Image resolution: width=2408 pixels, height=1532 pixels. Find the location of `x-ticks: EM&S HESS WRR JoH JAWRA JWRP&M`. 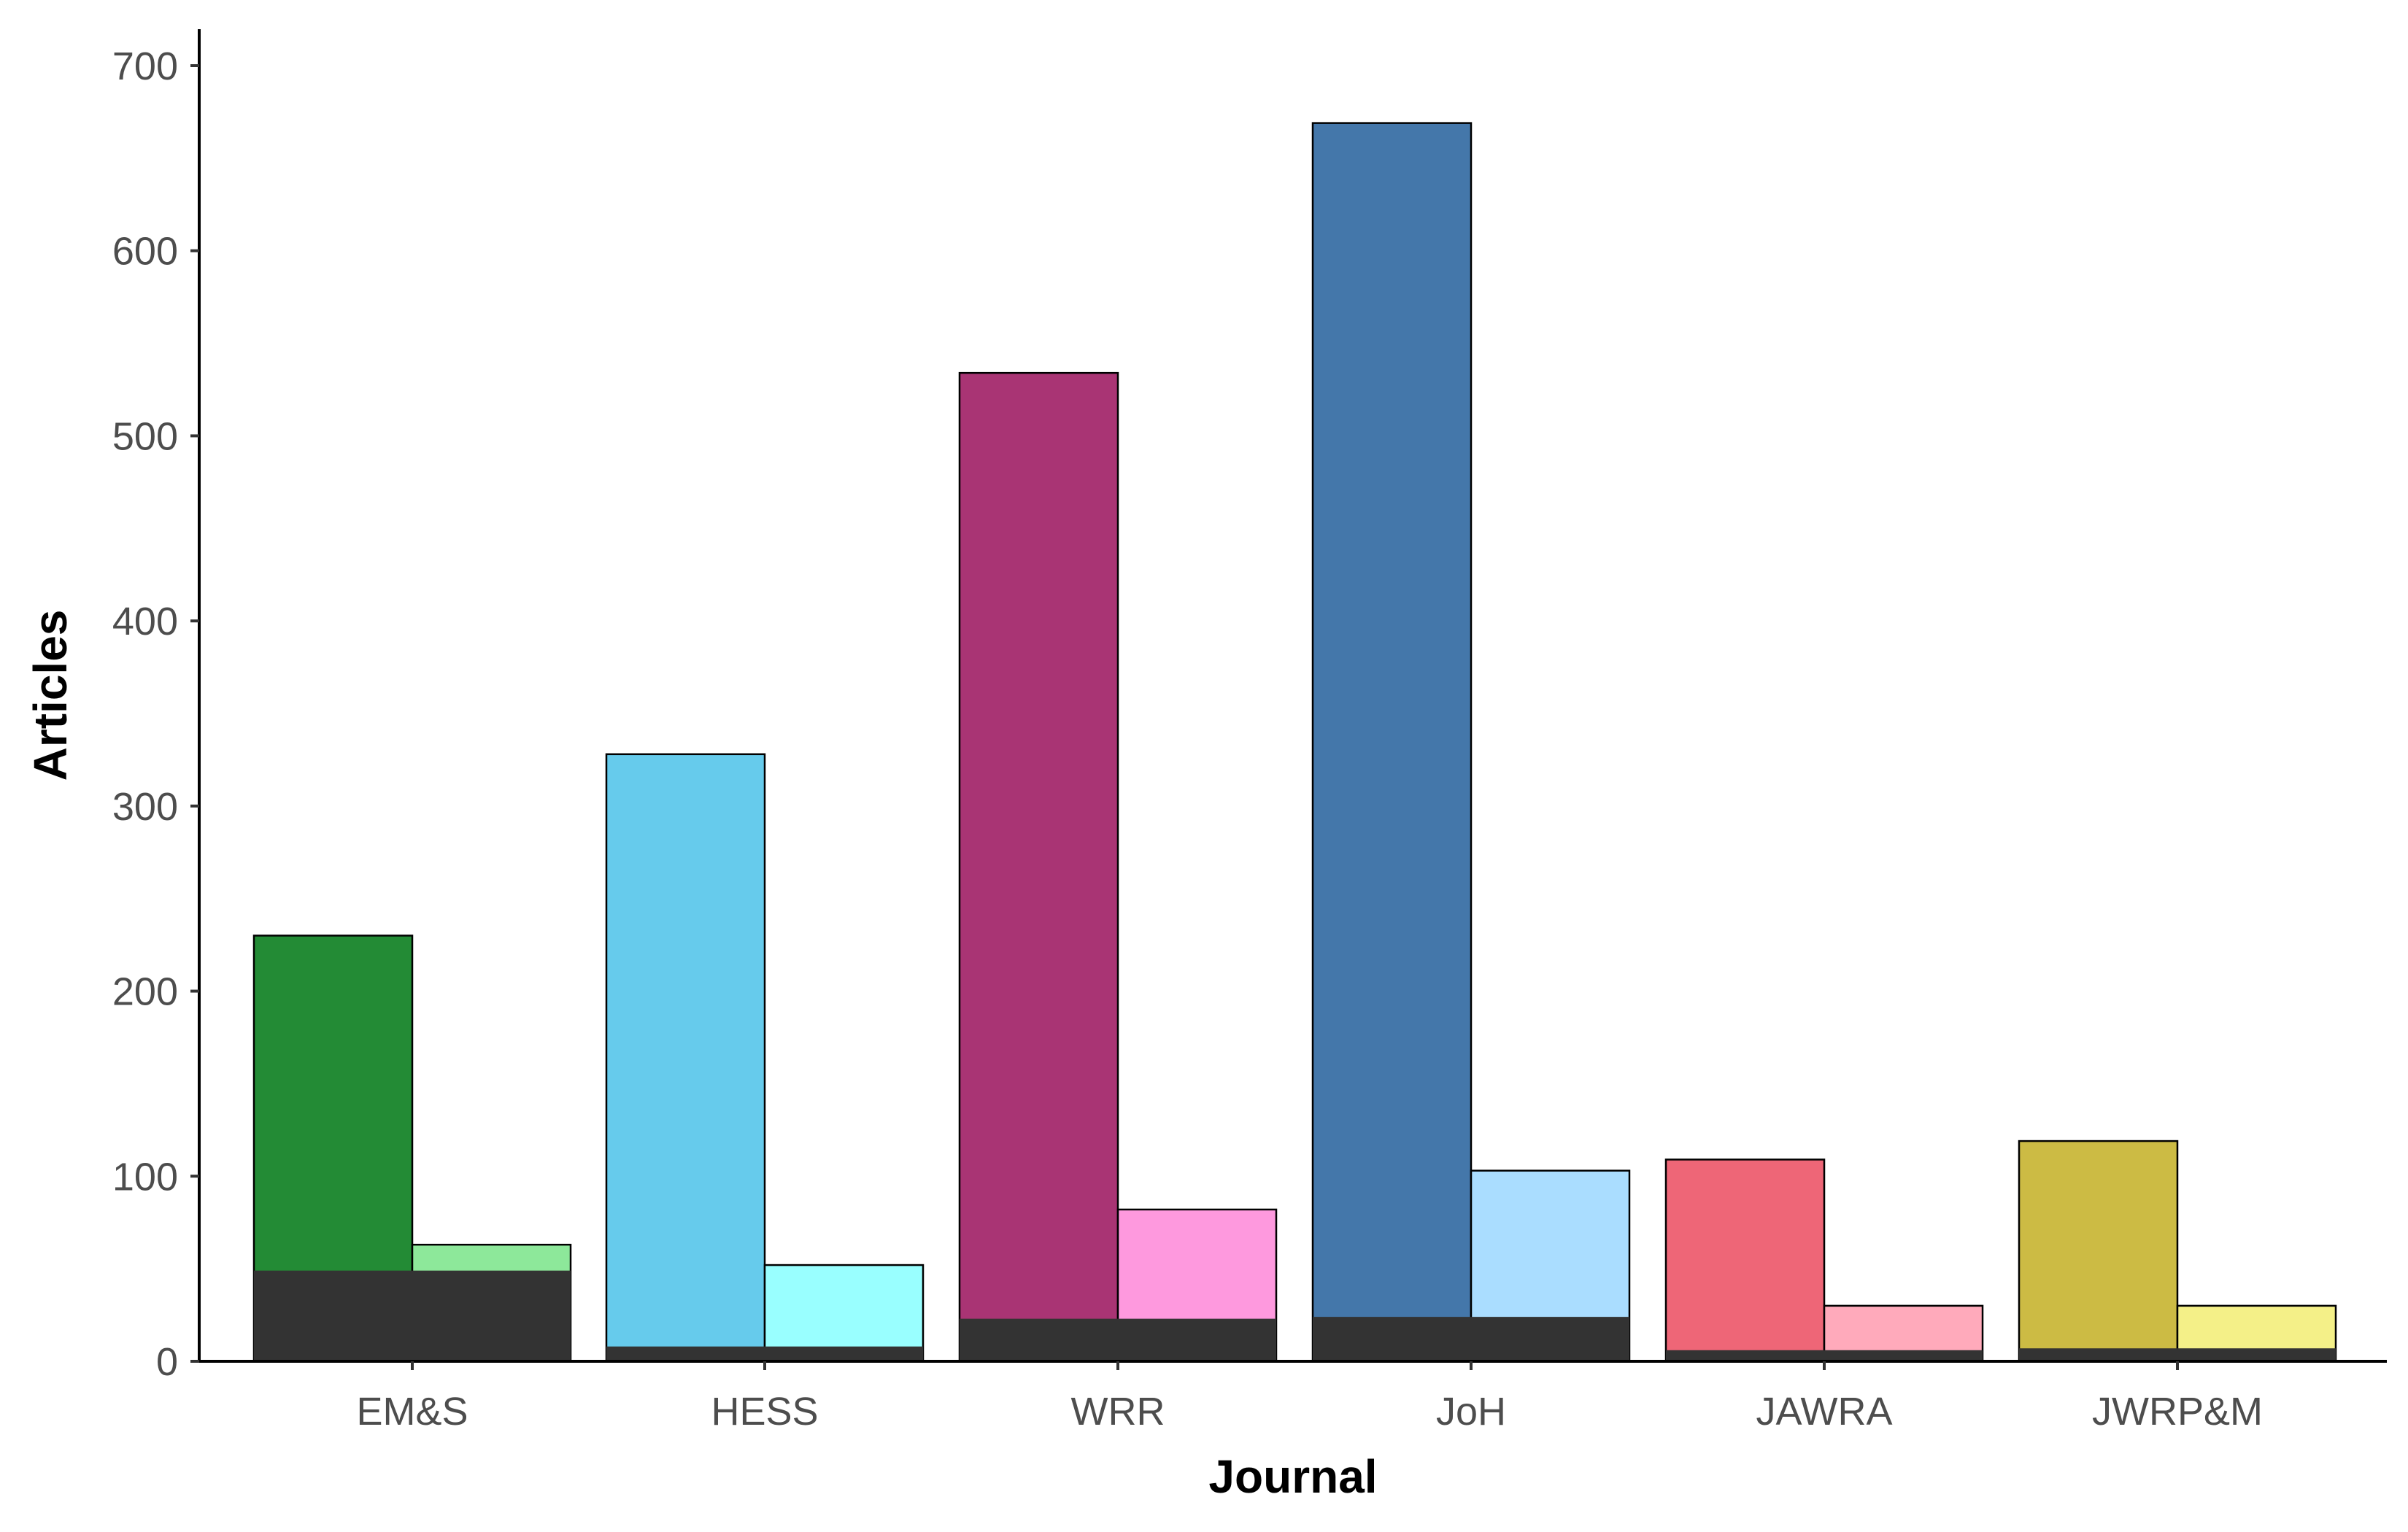

x-ticks: EM&S HESS WRR JoH JAWRA JWRP&M is located at coordinates (1309, 1398).